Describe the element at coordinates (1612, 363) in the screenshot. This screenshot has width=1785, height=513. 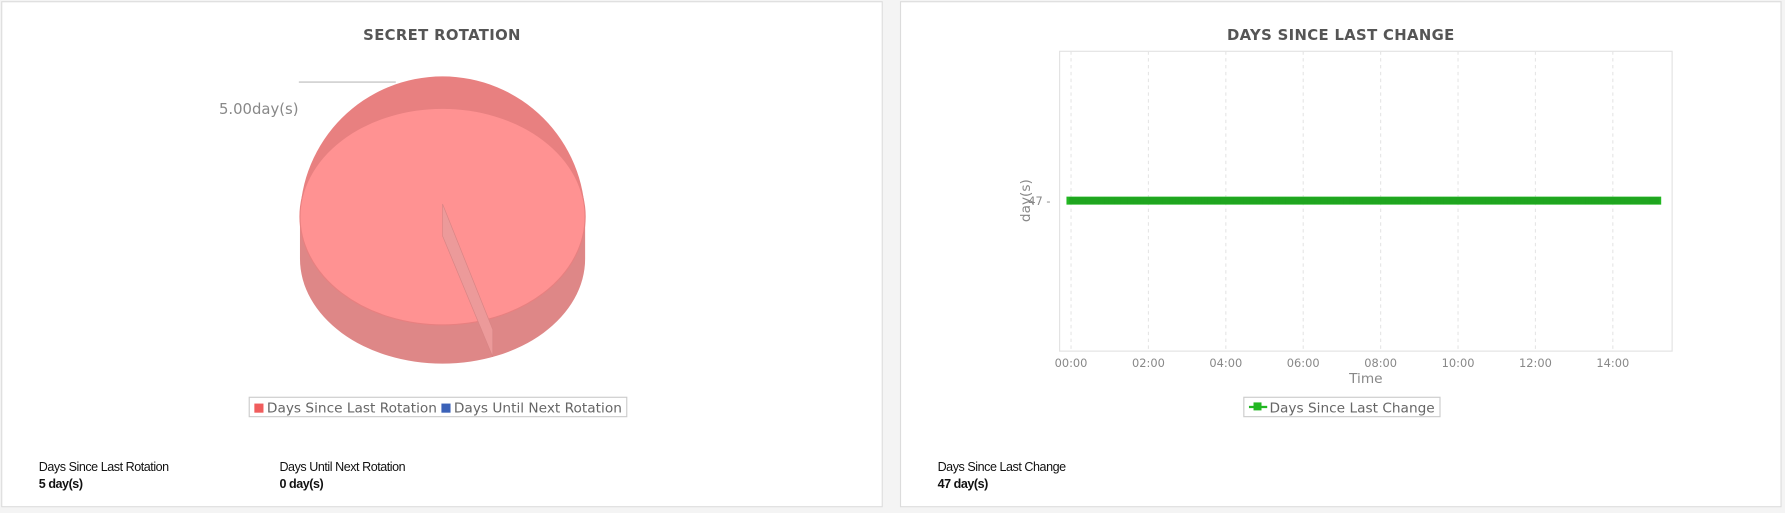
I see `x-tick-label: 14:00` at that location.